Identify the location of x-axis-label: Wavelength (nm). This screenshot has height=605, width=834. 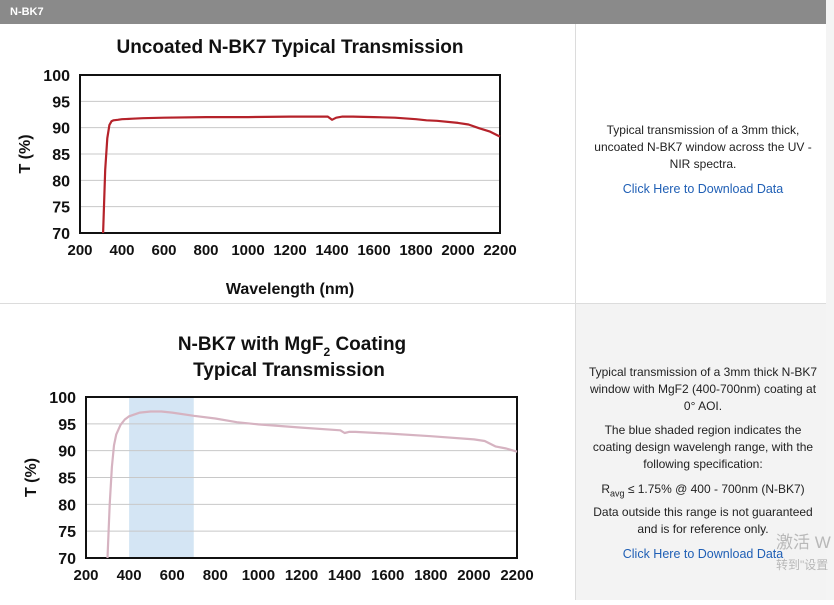
(290, 289).